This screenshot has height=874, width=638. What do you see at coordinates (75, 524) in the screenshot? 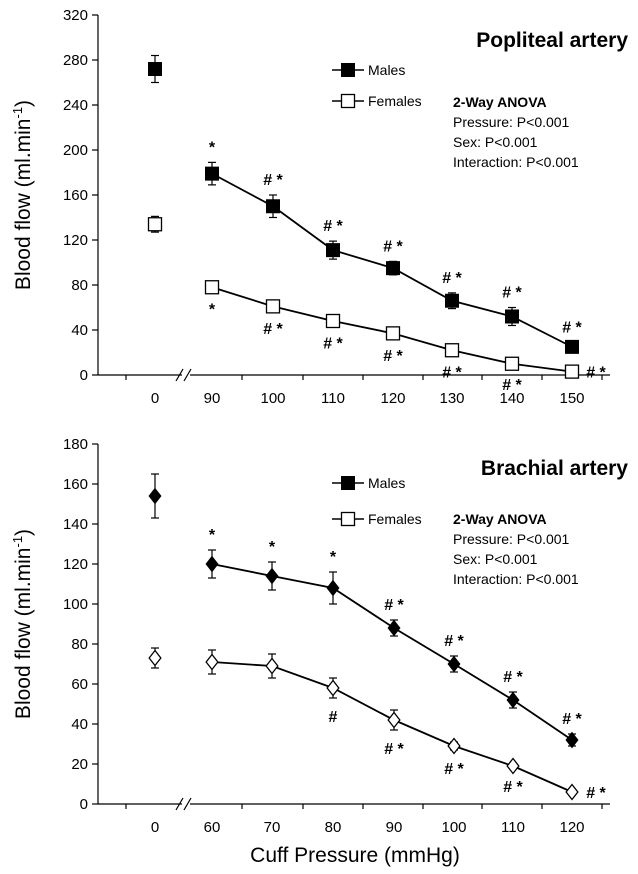
I see `brachial-y-tick-label: 140` at bounding box center [75, 524].